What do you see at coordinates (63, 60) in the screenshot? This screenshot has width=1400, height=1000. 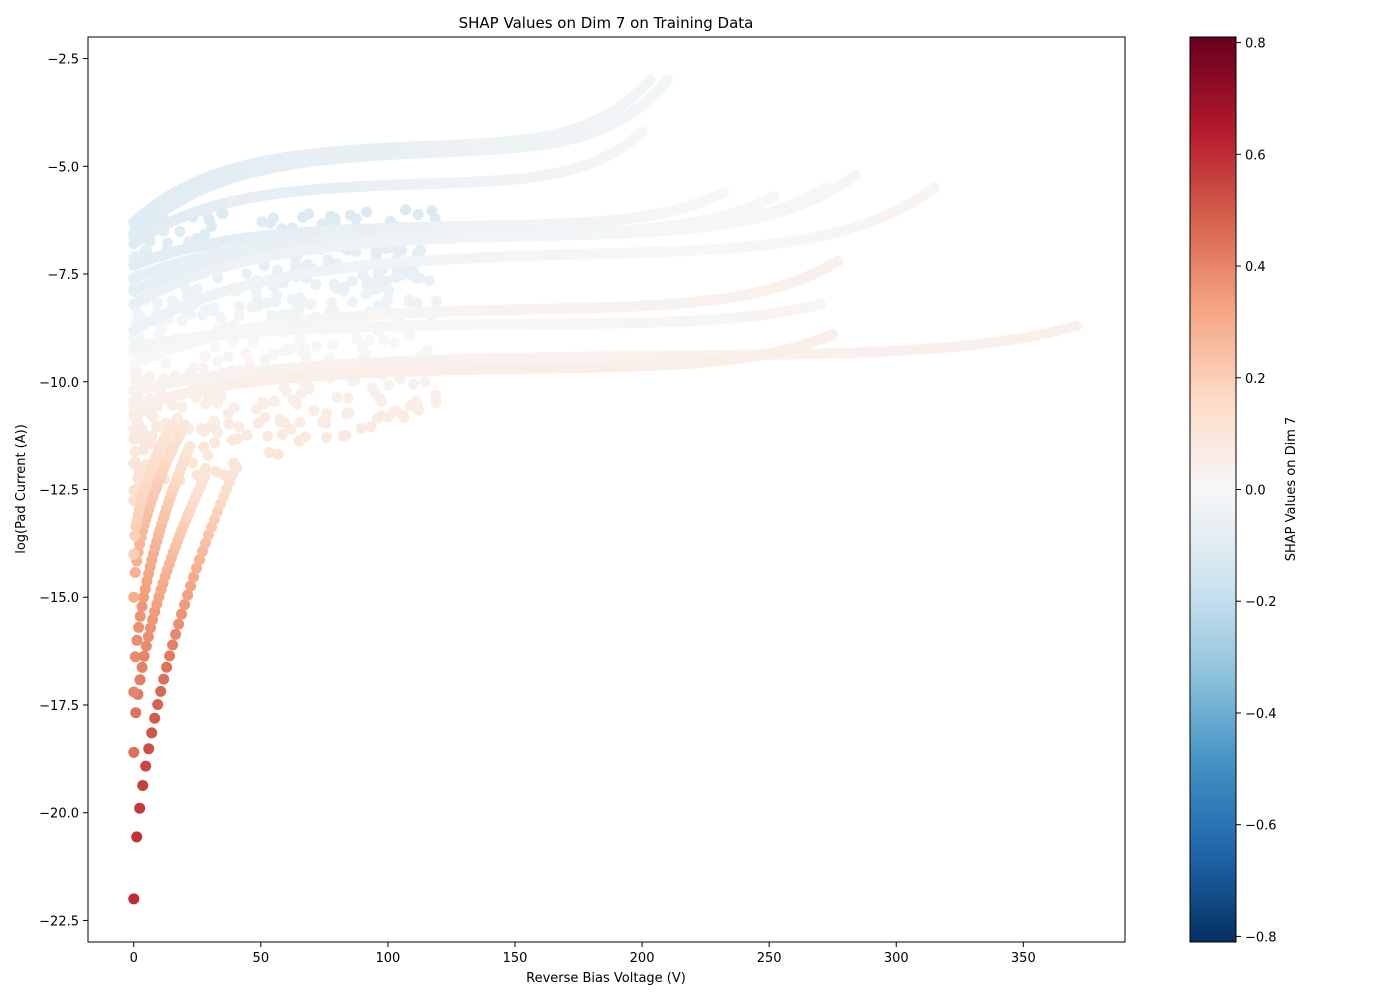 I see `y-tick-label: −2.5` at bounding box center [63, 60].